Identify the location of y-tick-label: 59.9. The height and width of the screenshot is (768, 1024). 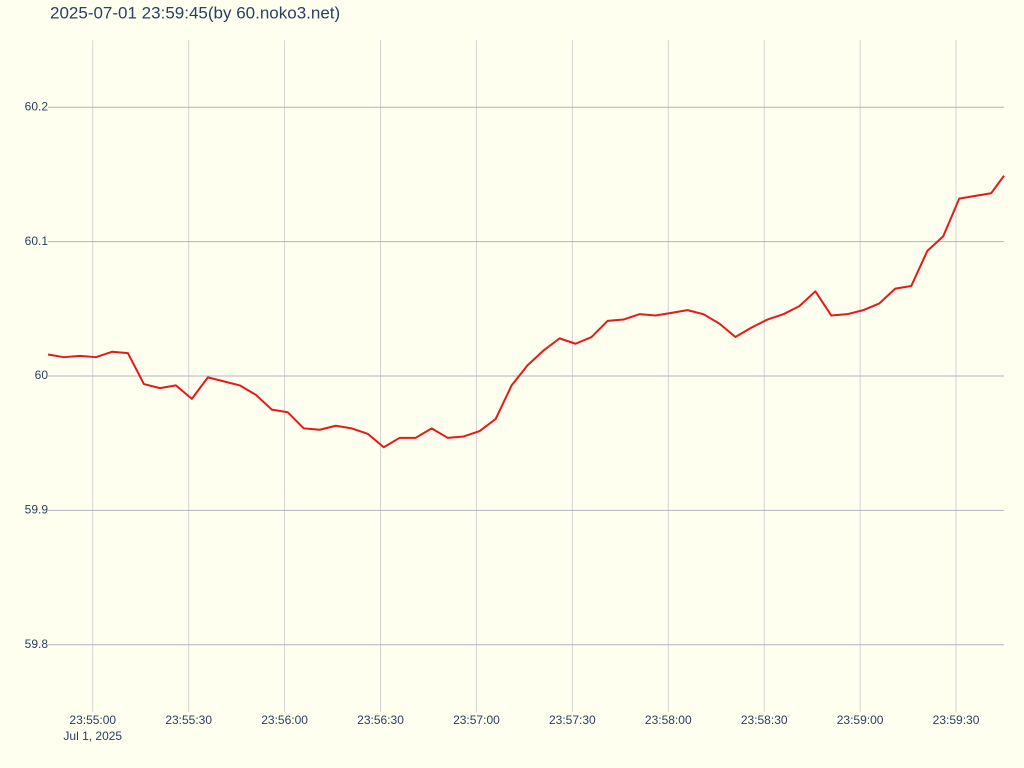
(37, 510).